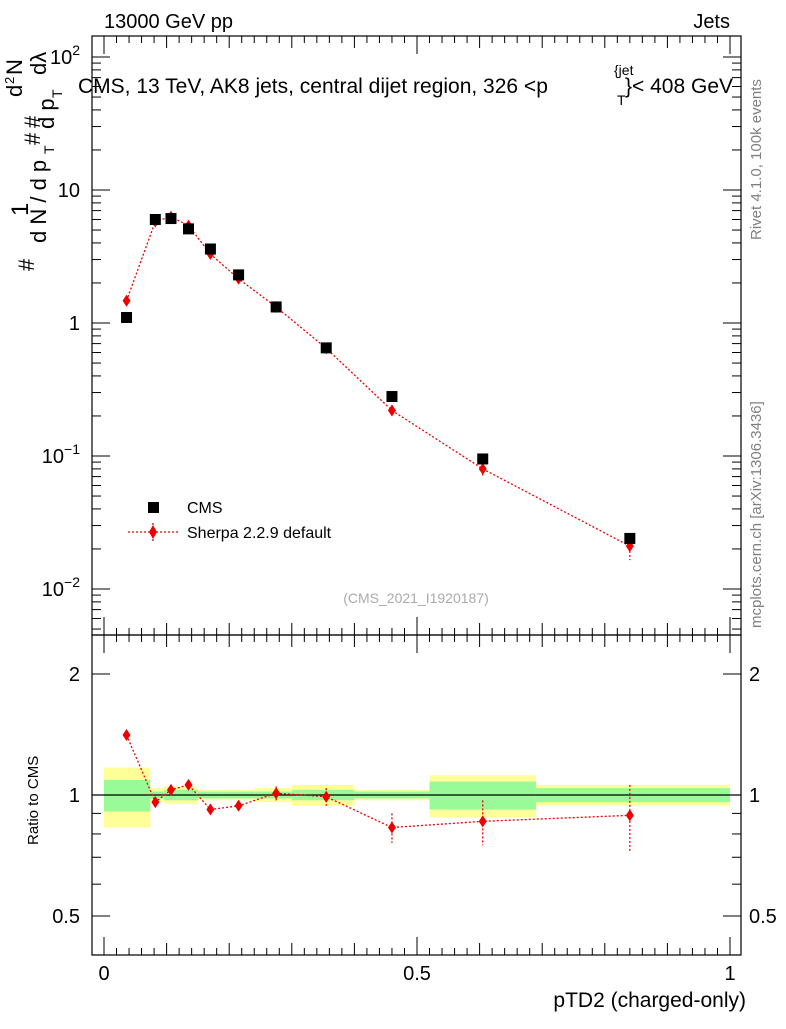 The image size is (786, 1029). Describe the element at coordinates (14, 67) in the screenshot. I see `y-axis-label-N: N` at that location.